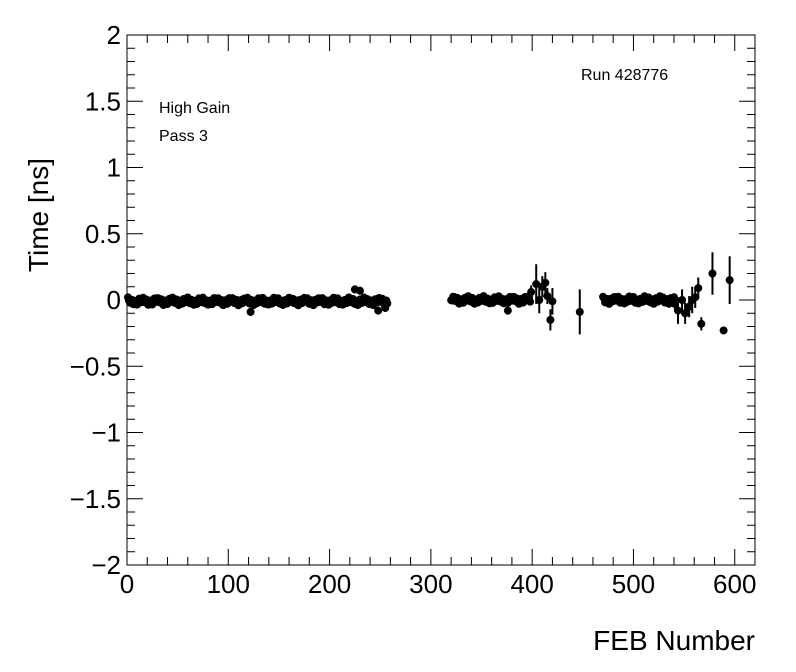  Describe the element at coordinates (114, 35) in the screenshot. I see `y-tick-label: 2` at that location.